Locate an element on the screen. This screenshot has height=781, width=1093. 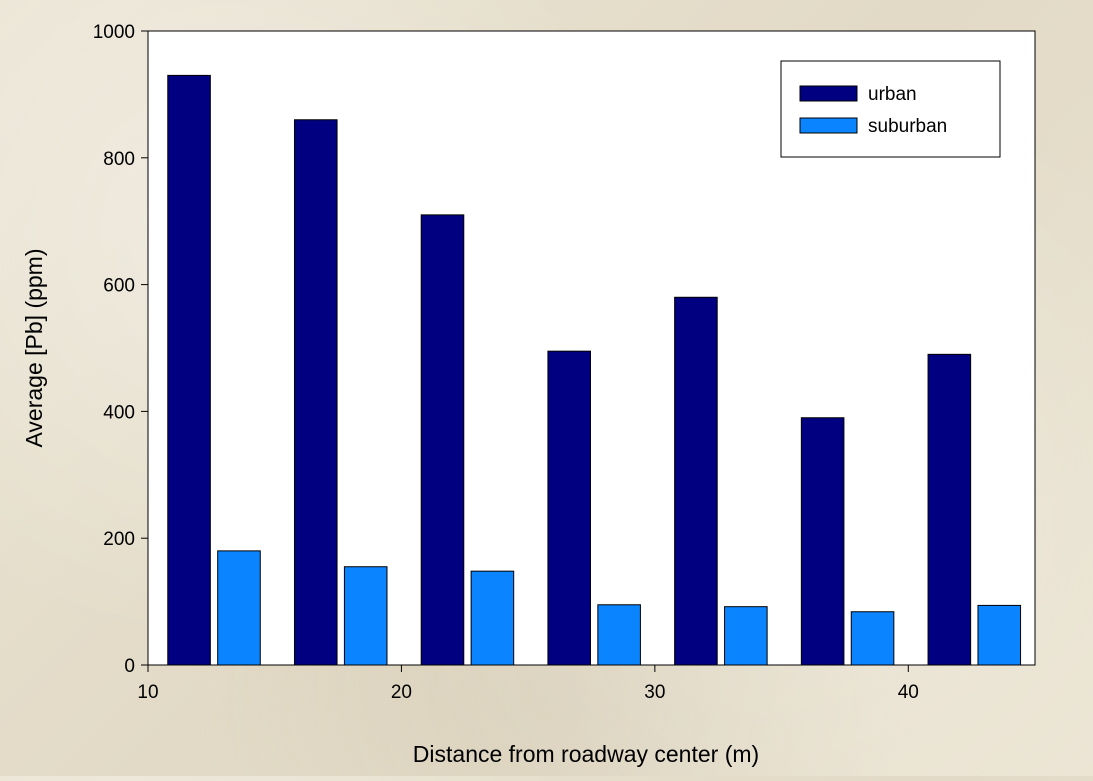
legend-swatch-urban is located at coordinates (828, 93).